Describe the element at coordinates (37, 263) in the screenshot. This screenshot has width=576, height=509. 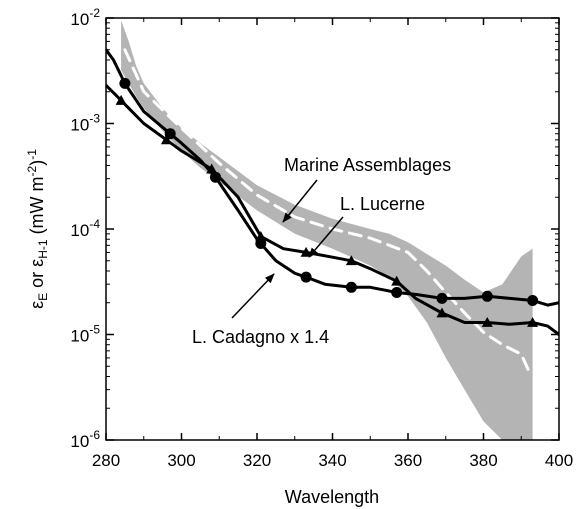
I see `y-axis-title-eps-2: ε` at that location.